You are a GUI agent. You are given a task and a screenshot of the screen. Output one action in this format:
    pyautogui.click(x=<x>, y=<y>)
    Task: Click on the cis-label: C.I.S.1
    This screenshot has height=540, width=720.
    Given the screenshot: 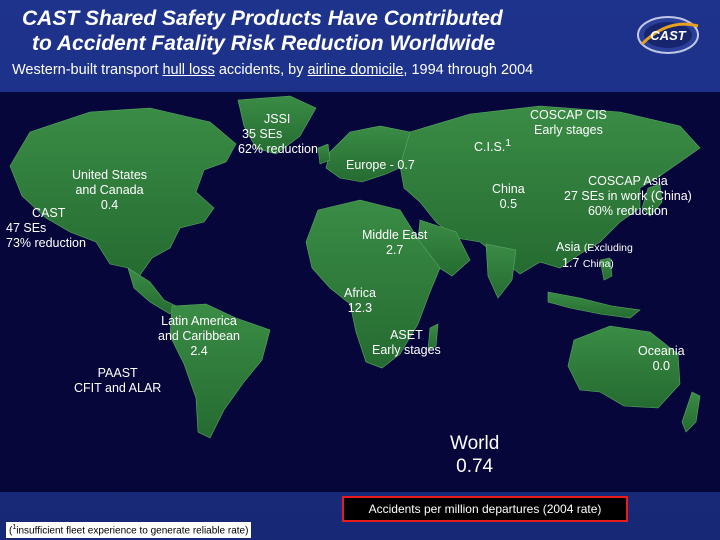 What is the action you would take?
    pyautogui.click(x=492, y=145)
    